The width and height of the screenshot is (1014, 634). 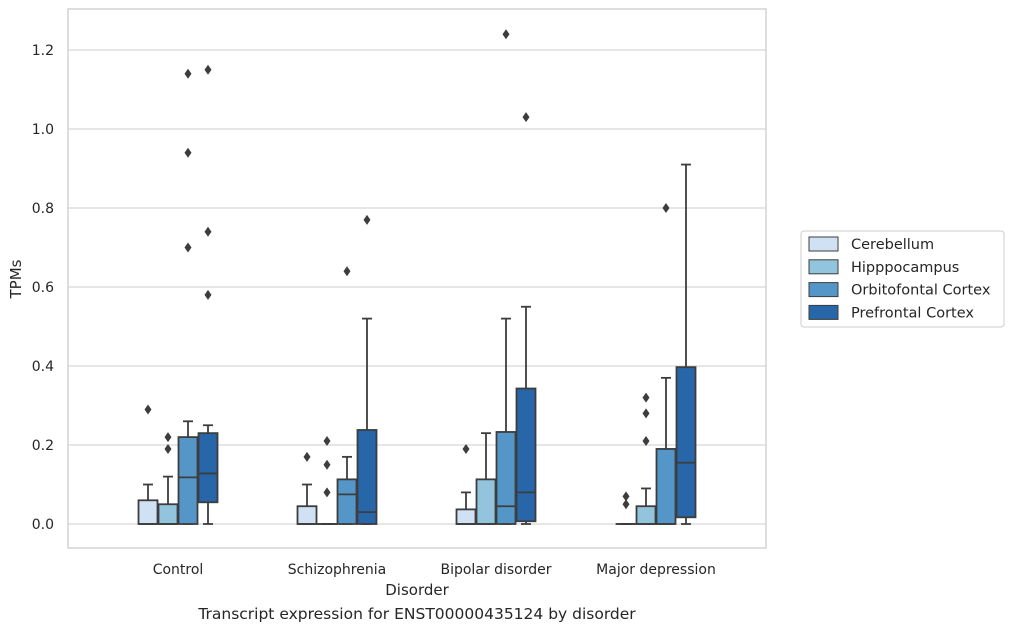 I want to click on y-tick-label: 1.2, so click(x=43, y=51).